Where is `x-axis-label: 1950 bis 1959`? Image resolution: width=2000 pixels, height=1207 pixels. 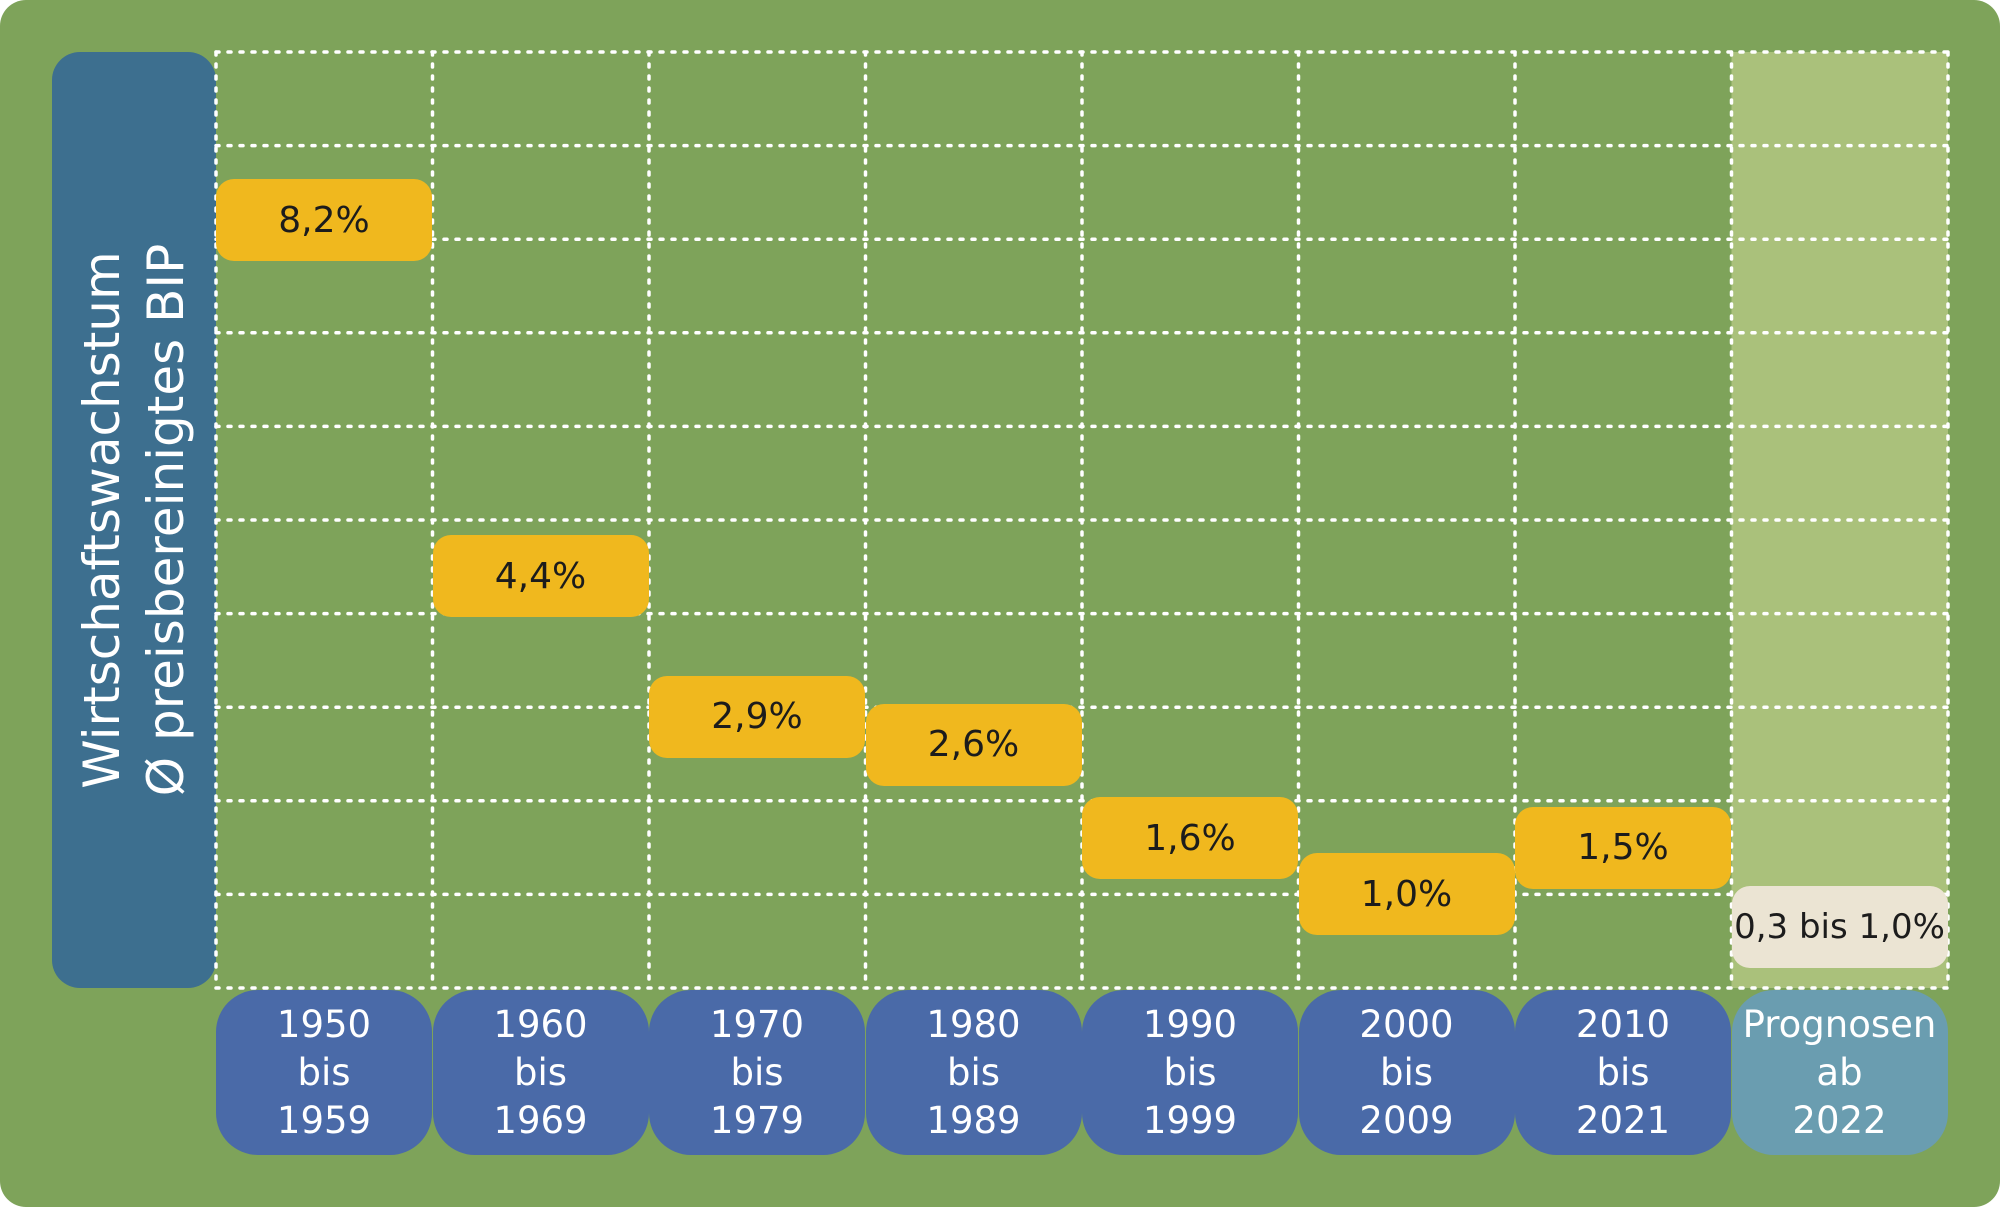 x-axis-label: 1950 bis 1959 is located at coordinates (324, 1072).